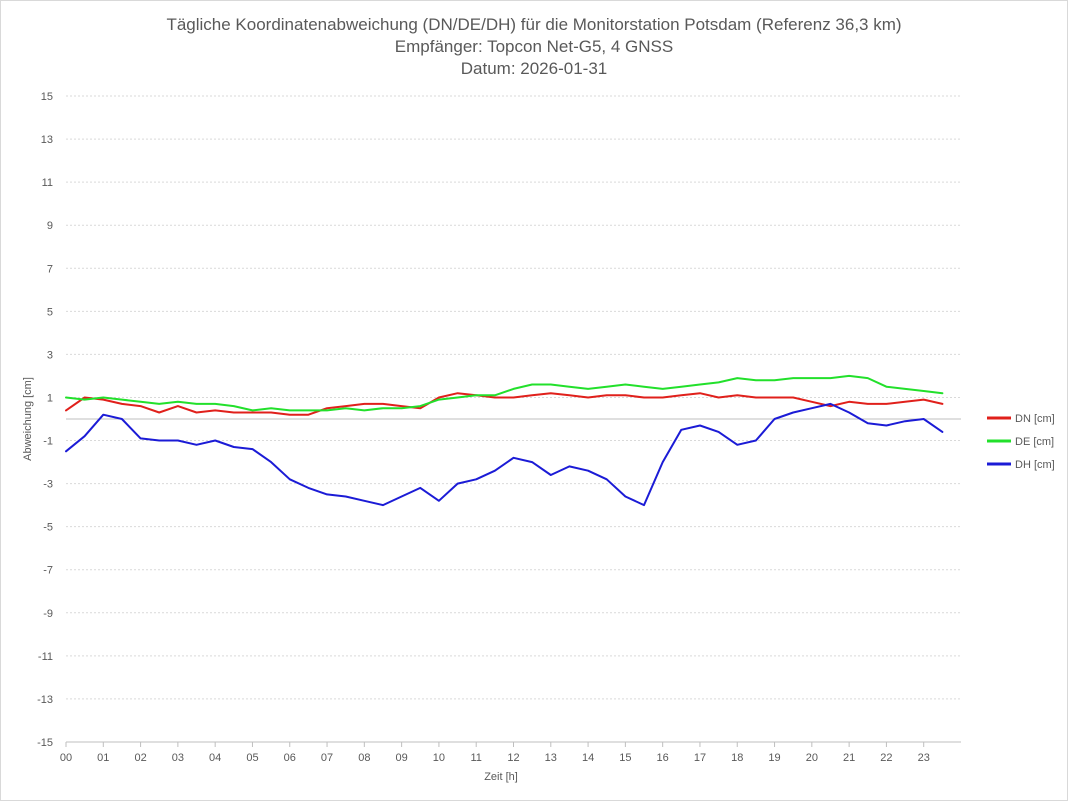  I want to click on chart-date: Datum: 2026-01-31, so click(534, 68).